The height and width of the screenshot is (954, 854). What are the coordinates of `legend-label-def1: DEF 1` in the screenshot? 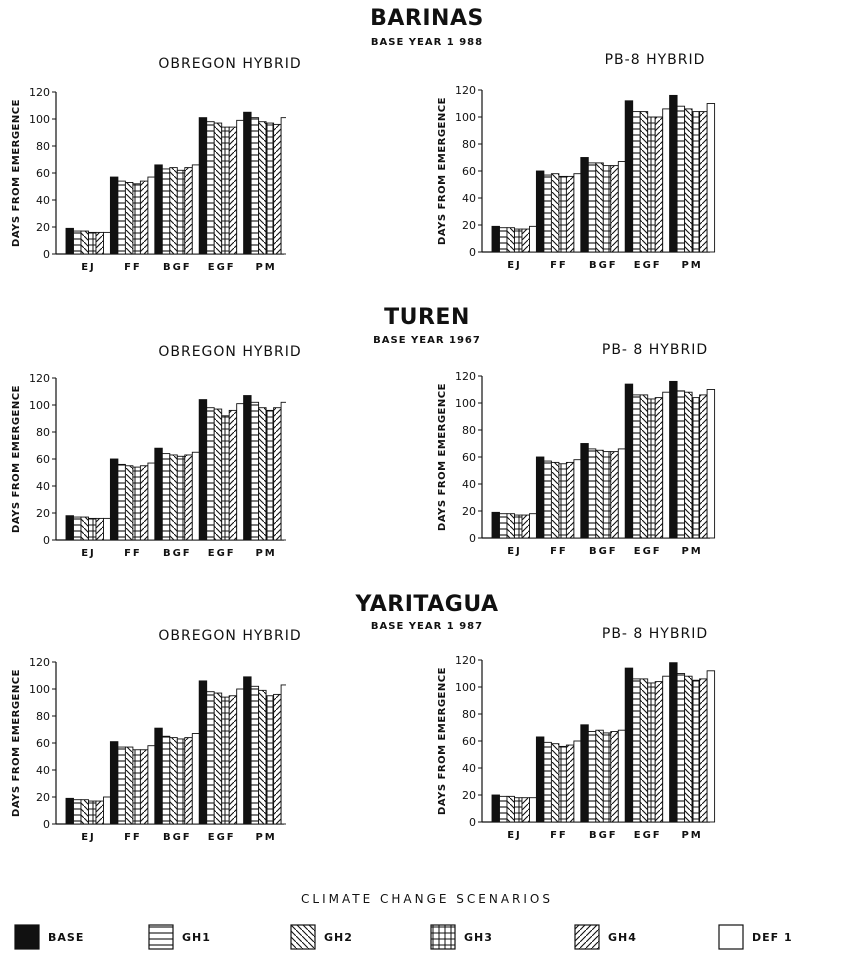 It's located at (772, 937).